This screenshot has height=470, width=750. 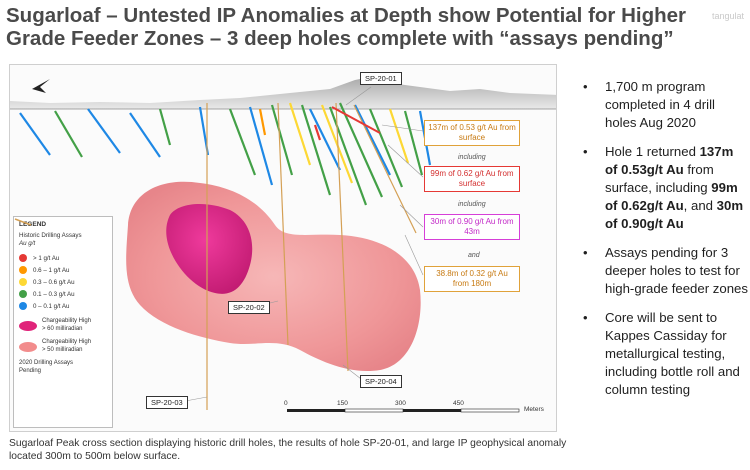 What do you see at coordinates (534, 409) in the screenshot?
I see `scale-unit: Meters` at bounding box center [534, 409].